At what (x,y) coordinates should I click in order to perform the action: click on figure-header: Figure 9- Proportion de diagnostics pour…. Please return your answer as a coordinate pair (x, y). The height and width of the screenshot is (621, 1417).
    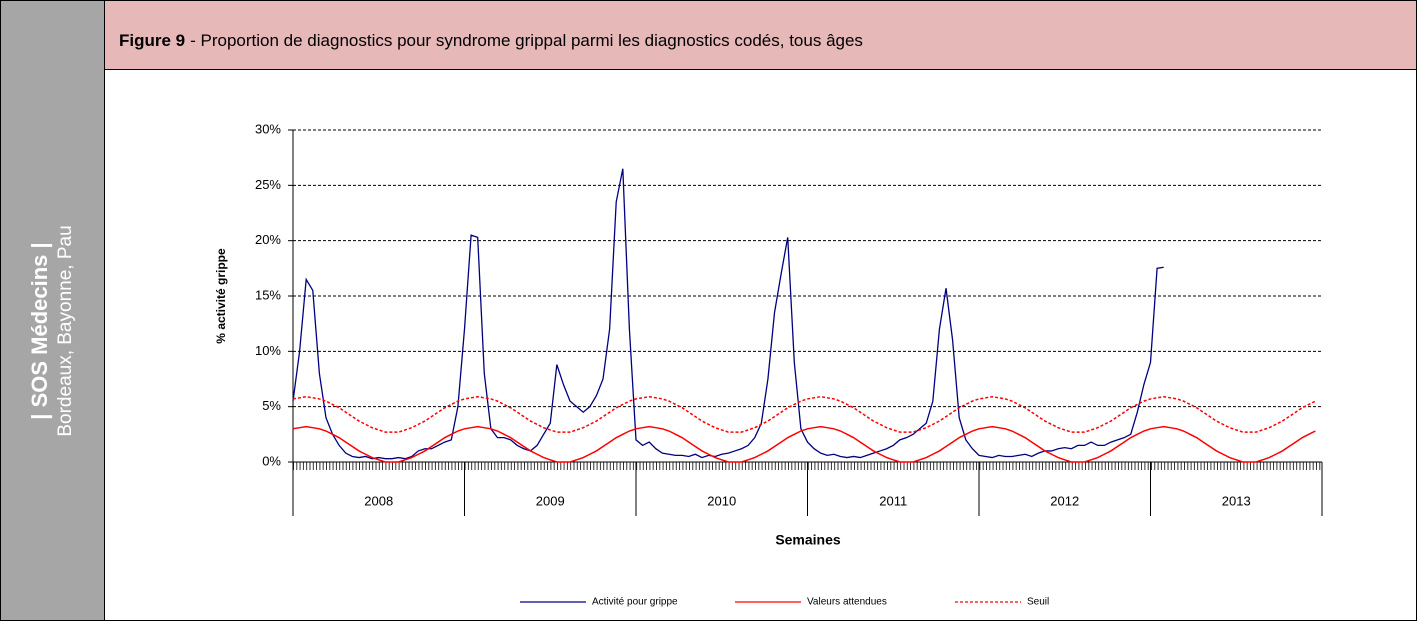
    Looking at the image, I should click on (760, 35).